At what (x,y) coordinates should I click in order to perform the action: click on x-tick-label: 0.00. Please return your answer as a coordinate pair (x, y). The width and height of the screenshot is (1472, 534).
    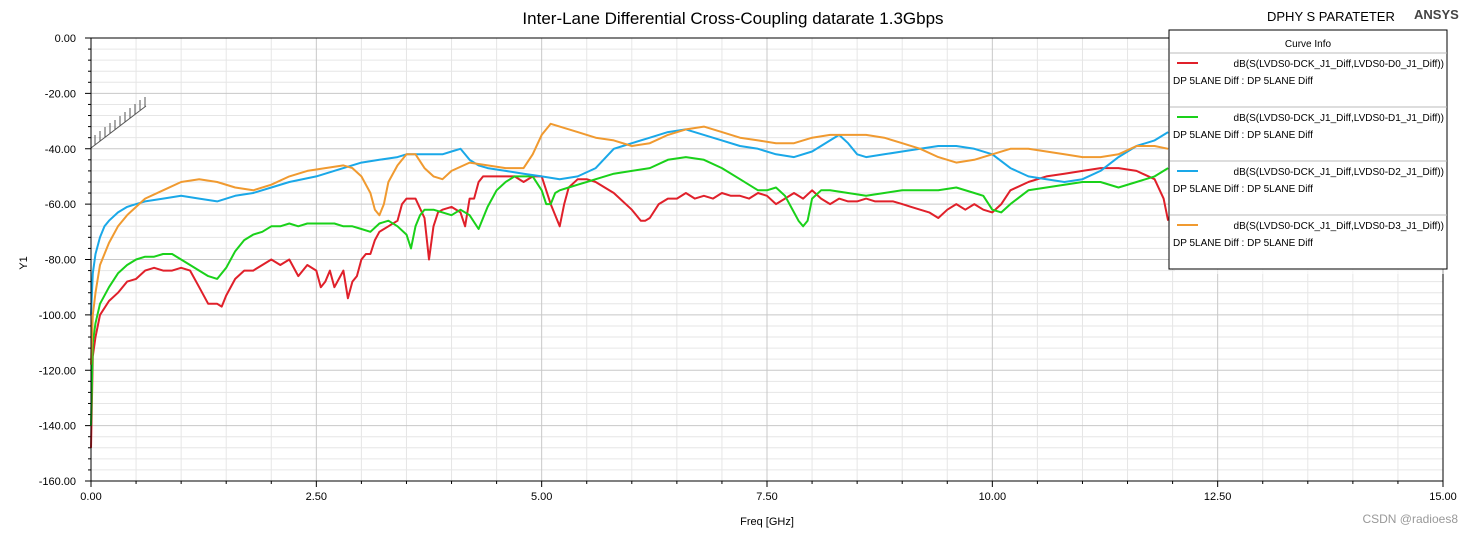
    Looking at the image, I should click on (90, 497).